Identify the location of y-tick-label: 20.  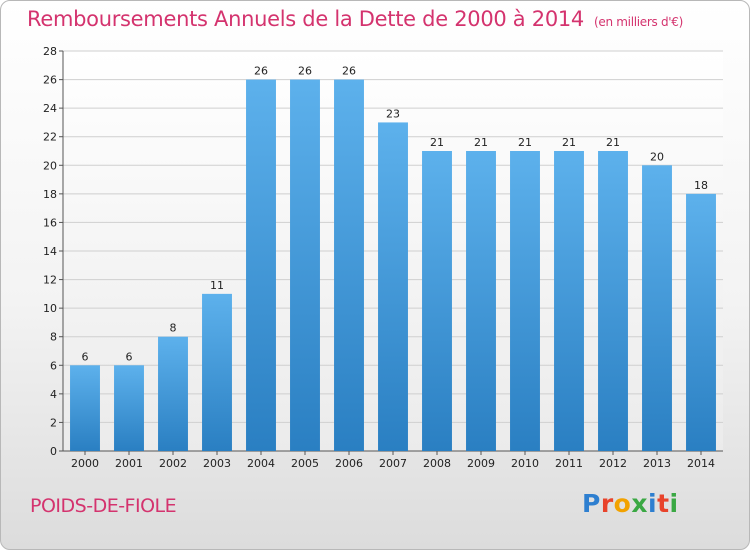
(50, 165).